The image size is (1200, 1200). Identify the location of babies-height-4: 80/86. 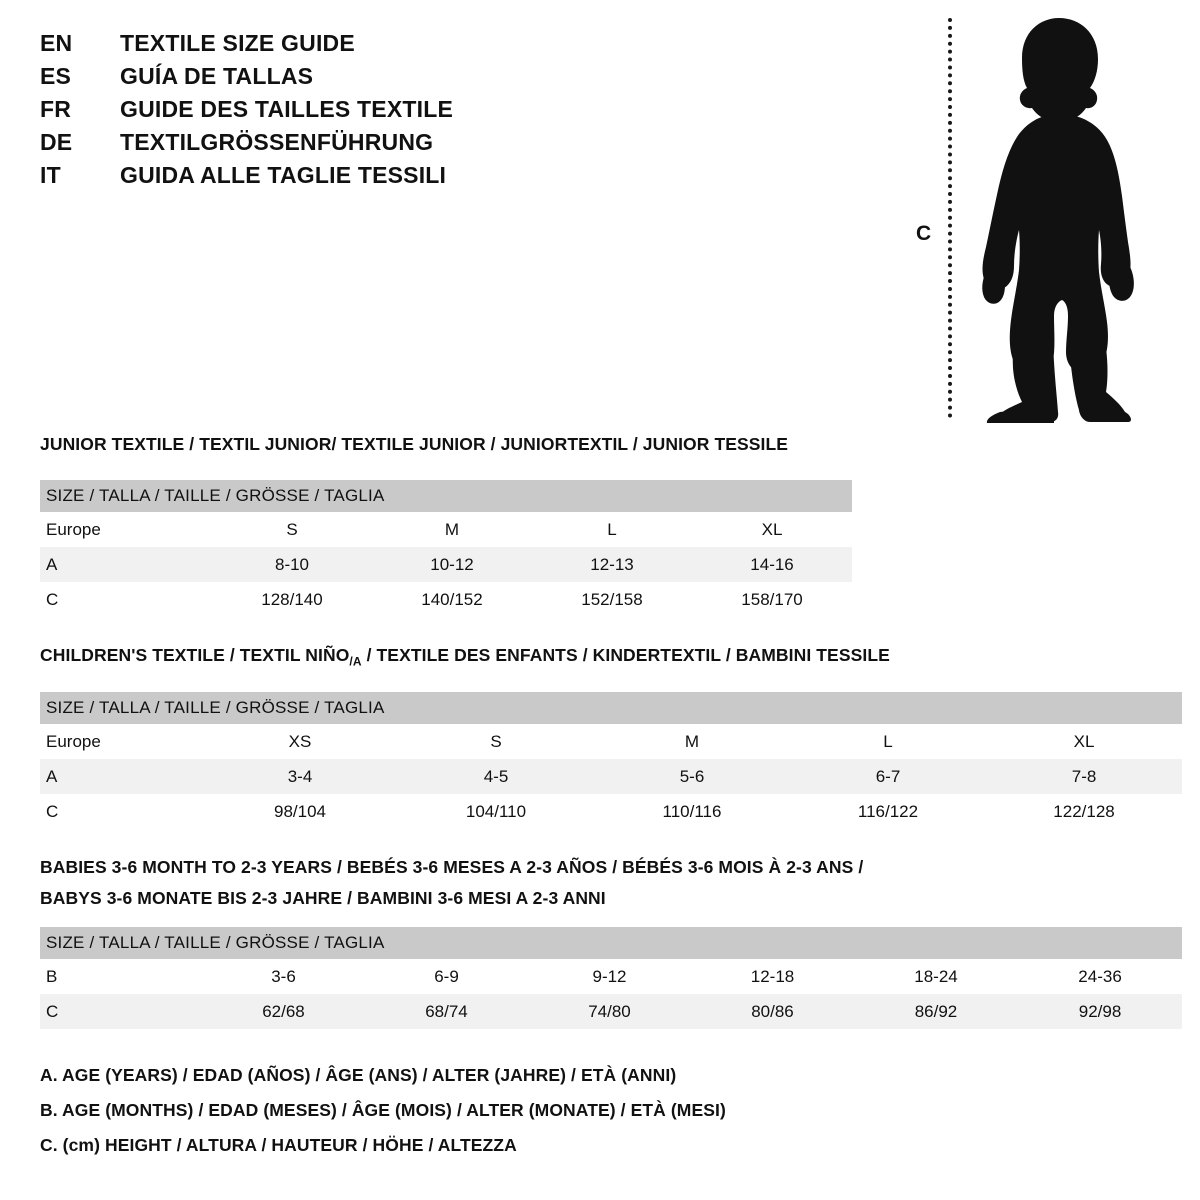
(772, 1011).